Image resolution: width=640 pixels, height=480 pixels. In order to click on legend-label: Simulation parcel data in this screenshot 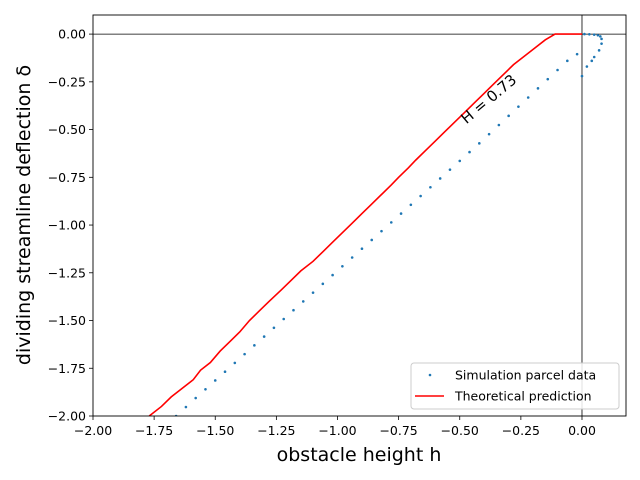, I will do `click(525, 375)`.